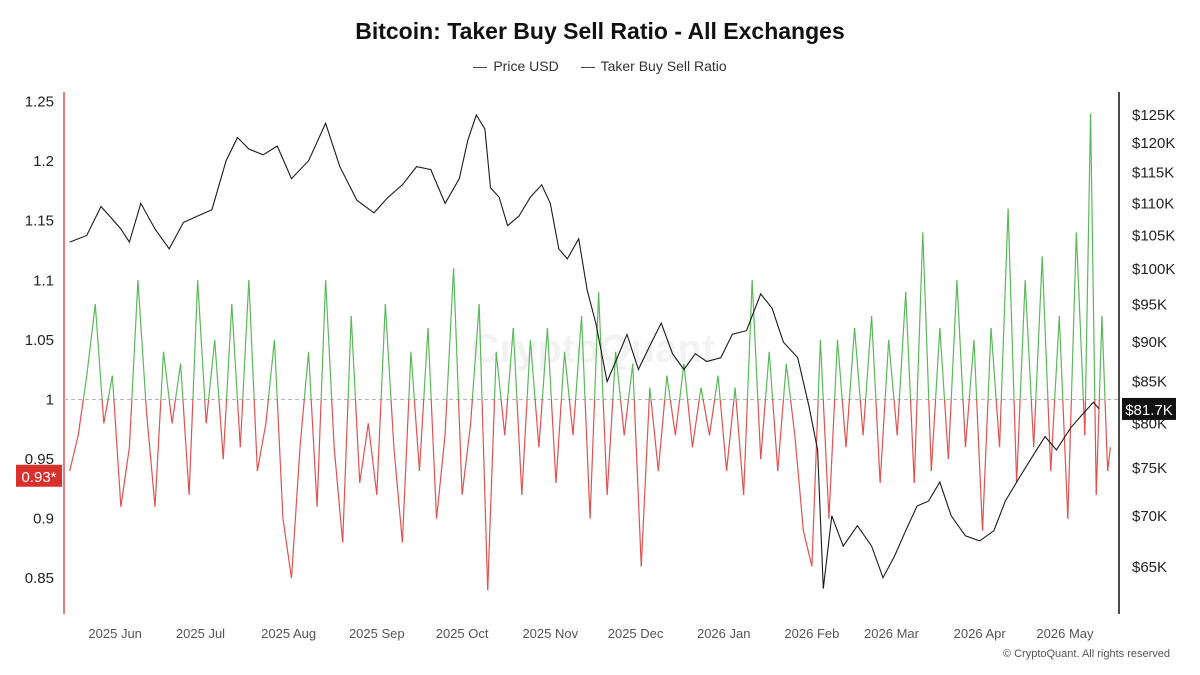 The image size is (1200, 675). I want to click on x-axis-tick-label: 2025 Oct, so click(462, 633).